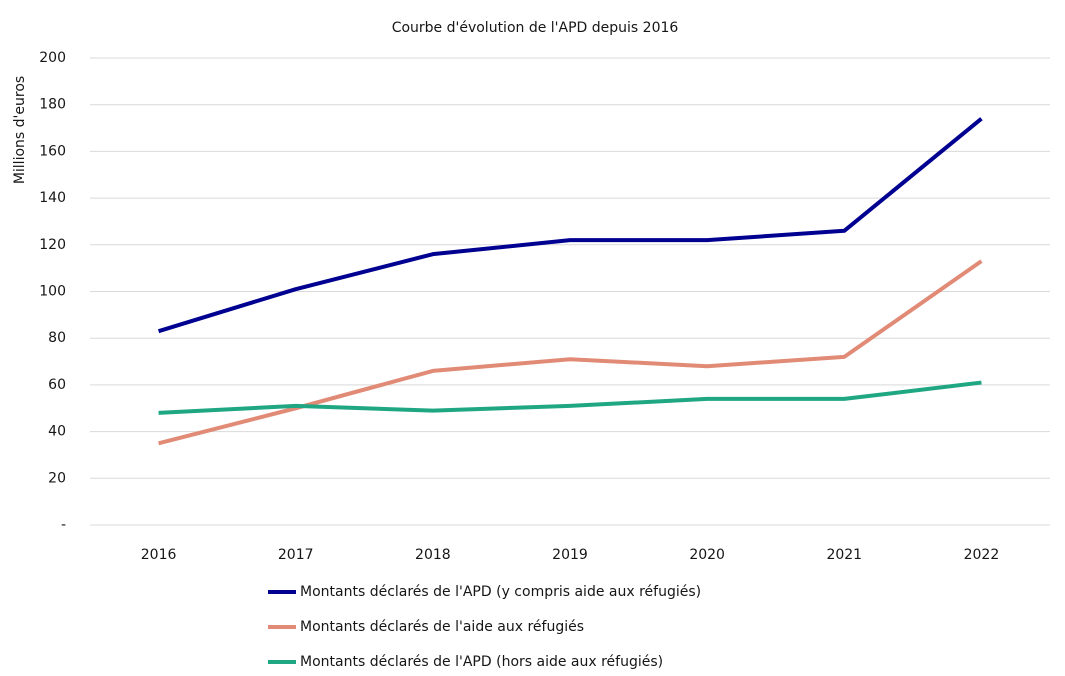  Describe the element at coordinates (159, 555) in the screenshot. I see `x-tick-label: 2016` at that location.